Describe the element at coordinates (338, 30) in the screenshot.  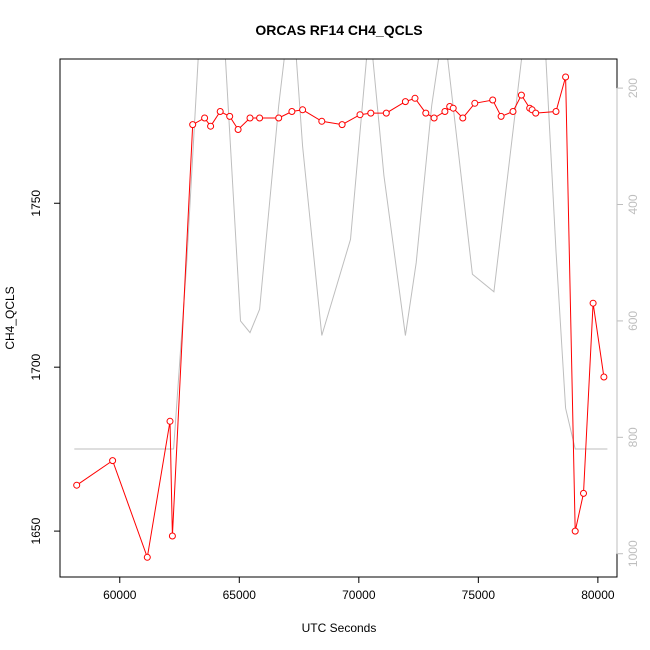
I see `chart-title: ORCAS RF14 CH4_QCLS` at that location.